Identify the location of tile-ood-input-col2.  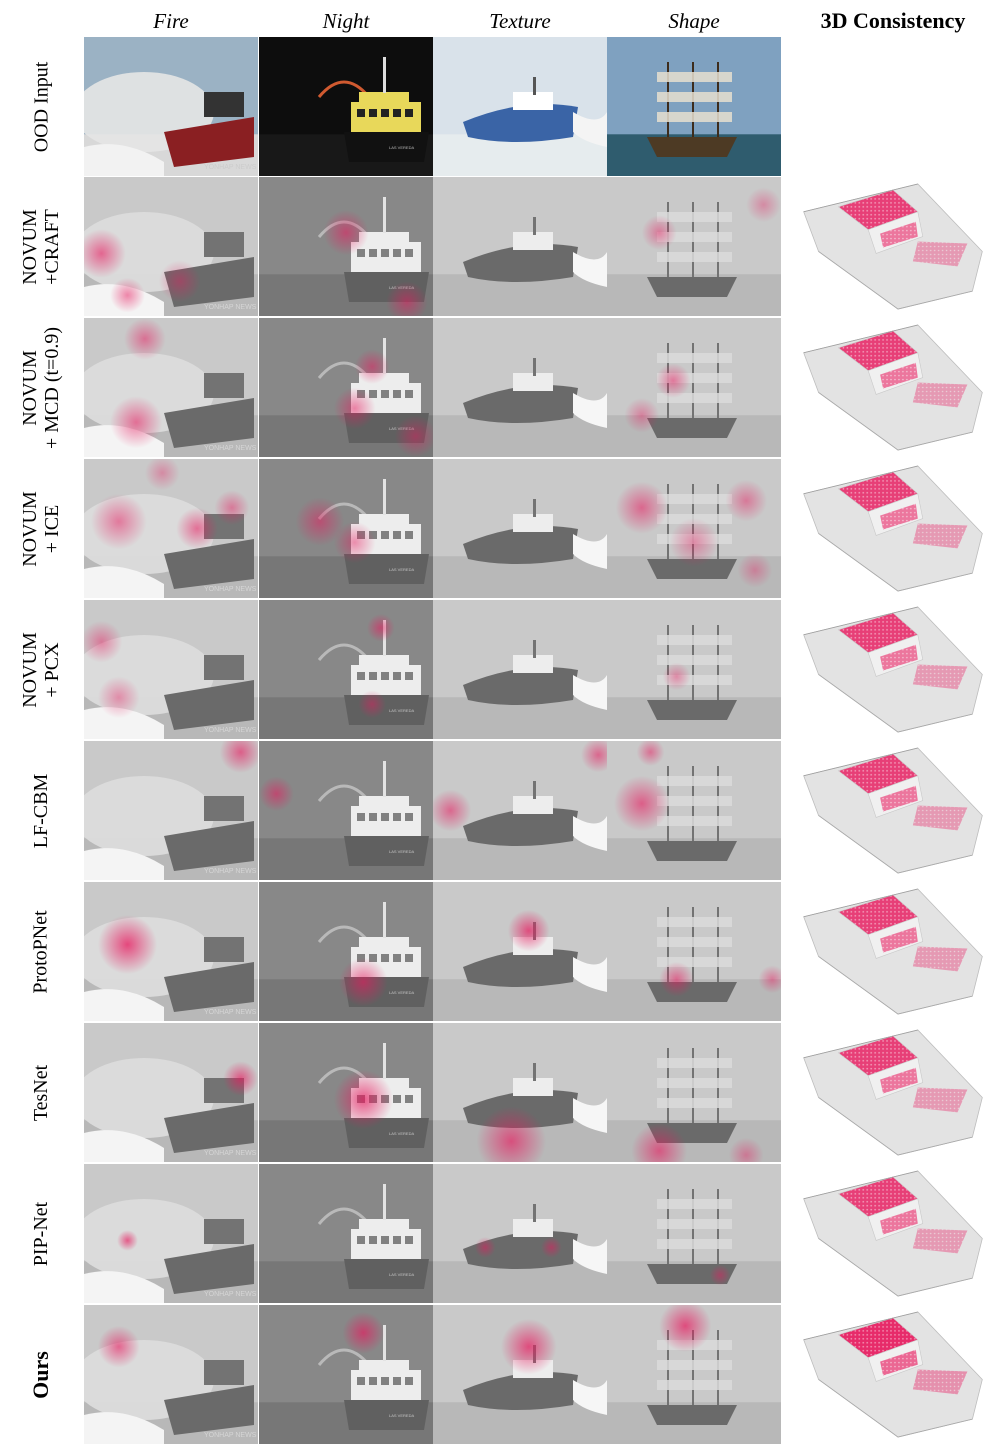
(520, 106).